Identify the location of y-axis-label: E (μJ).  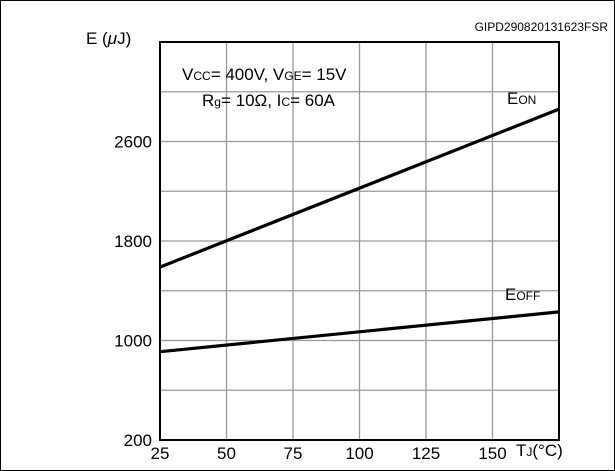
(108, 38).